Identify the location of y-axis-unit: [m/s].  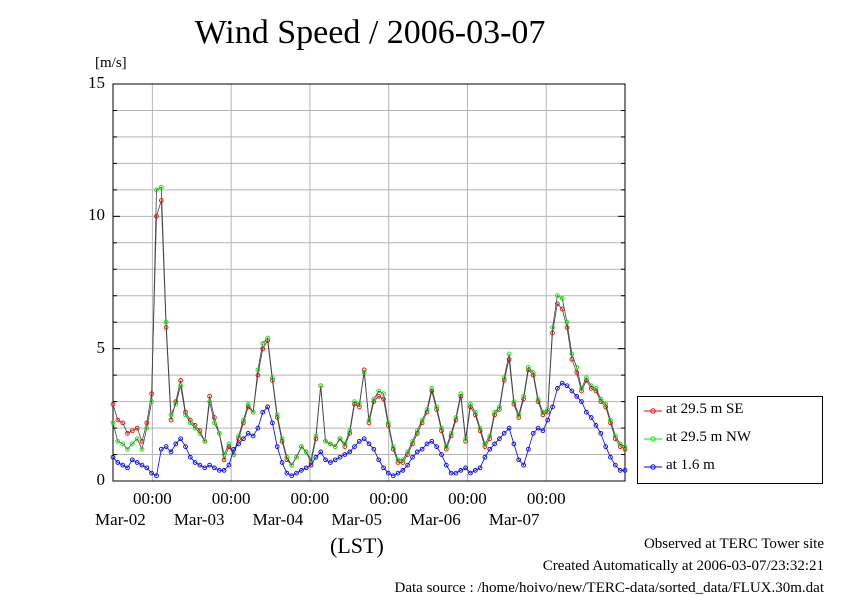
(111, 63).